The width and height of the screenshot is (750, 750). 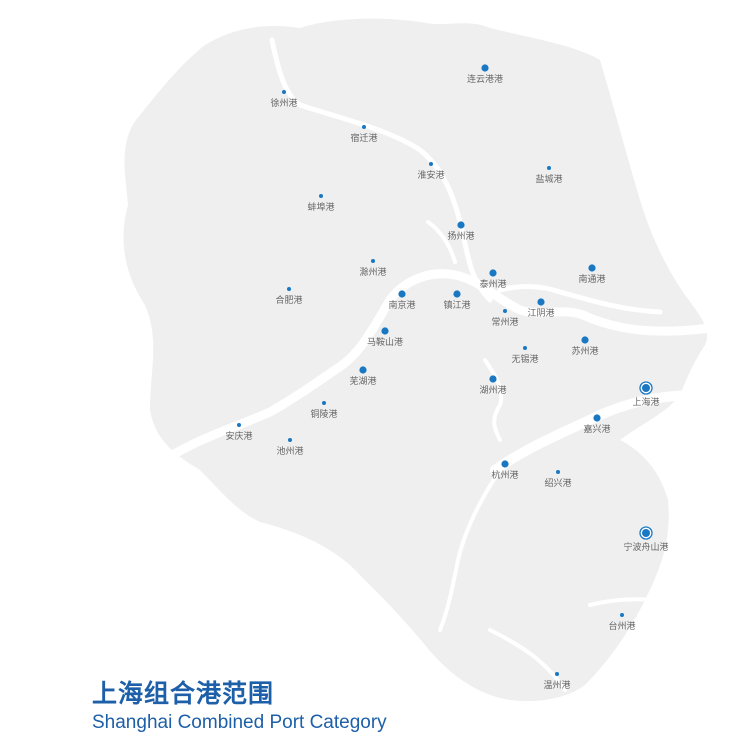 What do you see at coordinates (504, 322) in the screenshot?
I see `port-label: 常州港` at bounding box center [504, 322].